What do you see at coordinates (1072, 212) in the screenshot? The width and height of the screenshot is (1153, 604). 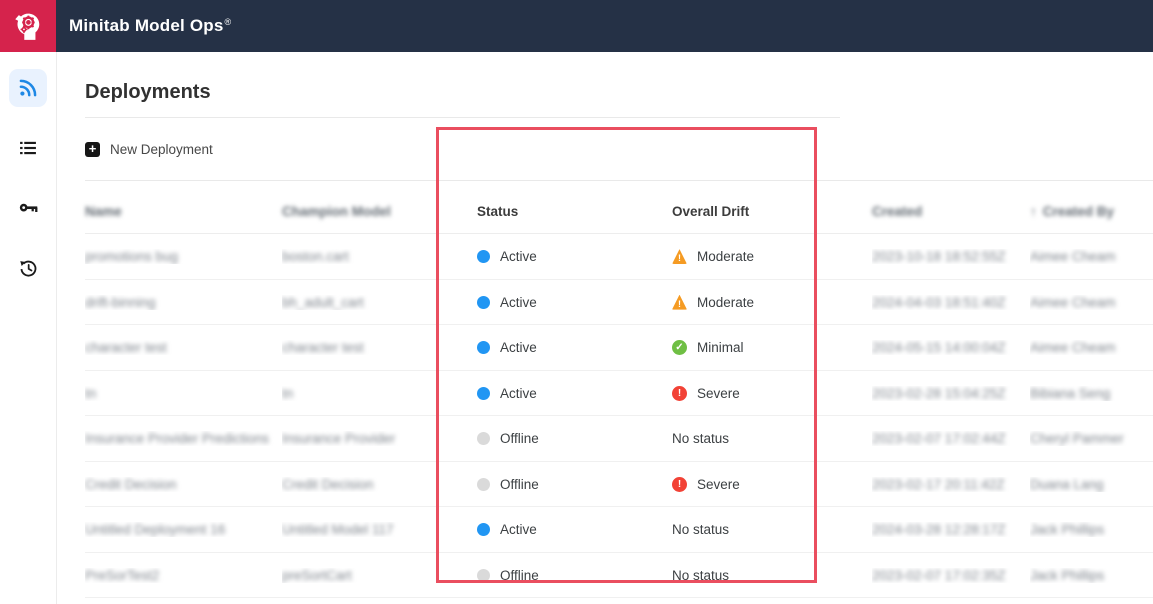 I see `column-header-created-by: ↑ Created By` at bounding box center [1072, 212].